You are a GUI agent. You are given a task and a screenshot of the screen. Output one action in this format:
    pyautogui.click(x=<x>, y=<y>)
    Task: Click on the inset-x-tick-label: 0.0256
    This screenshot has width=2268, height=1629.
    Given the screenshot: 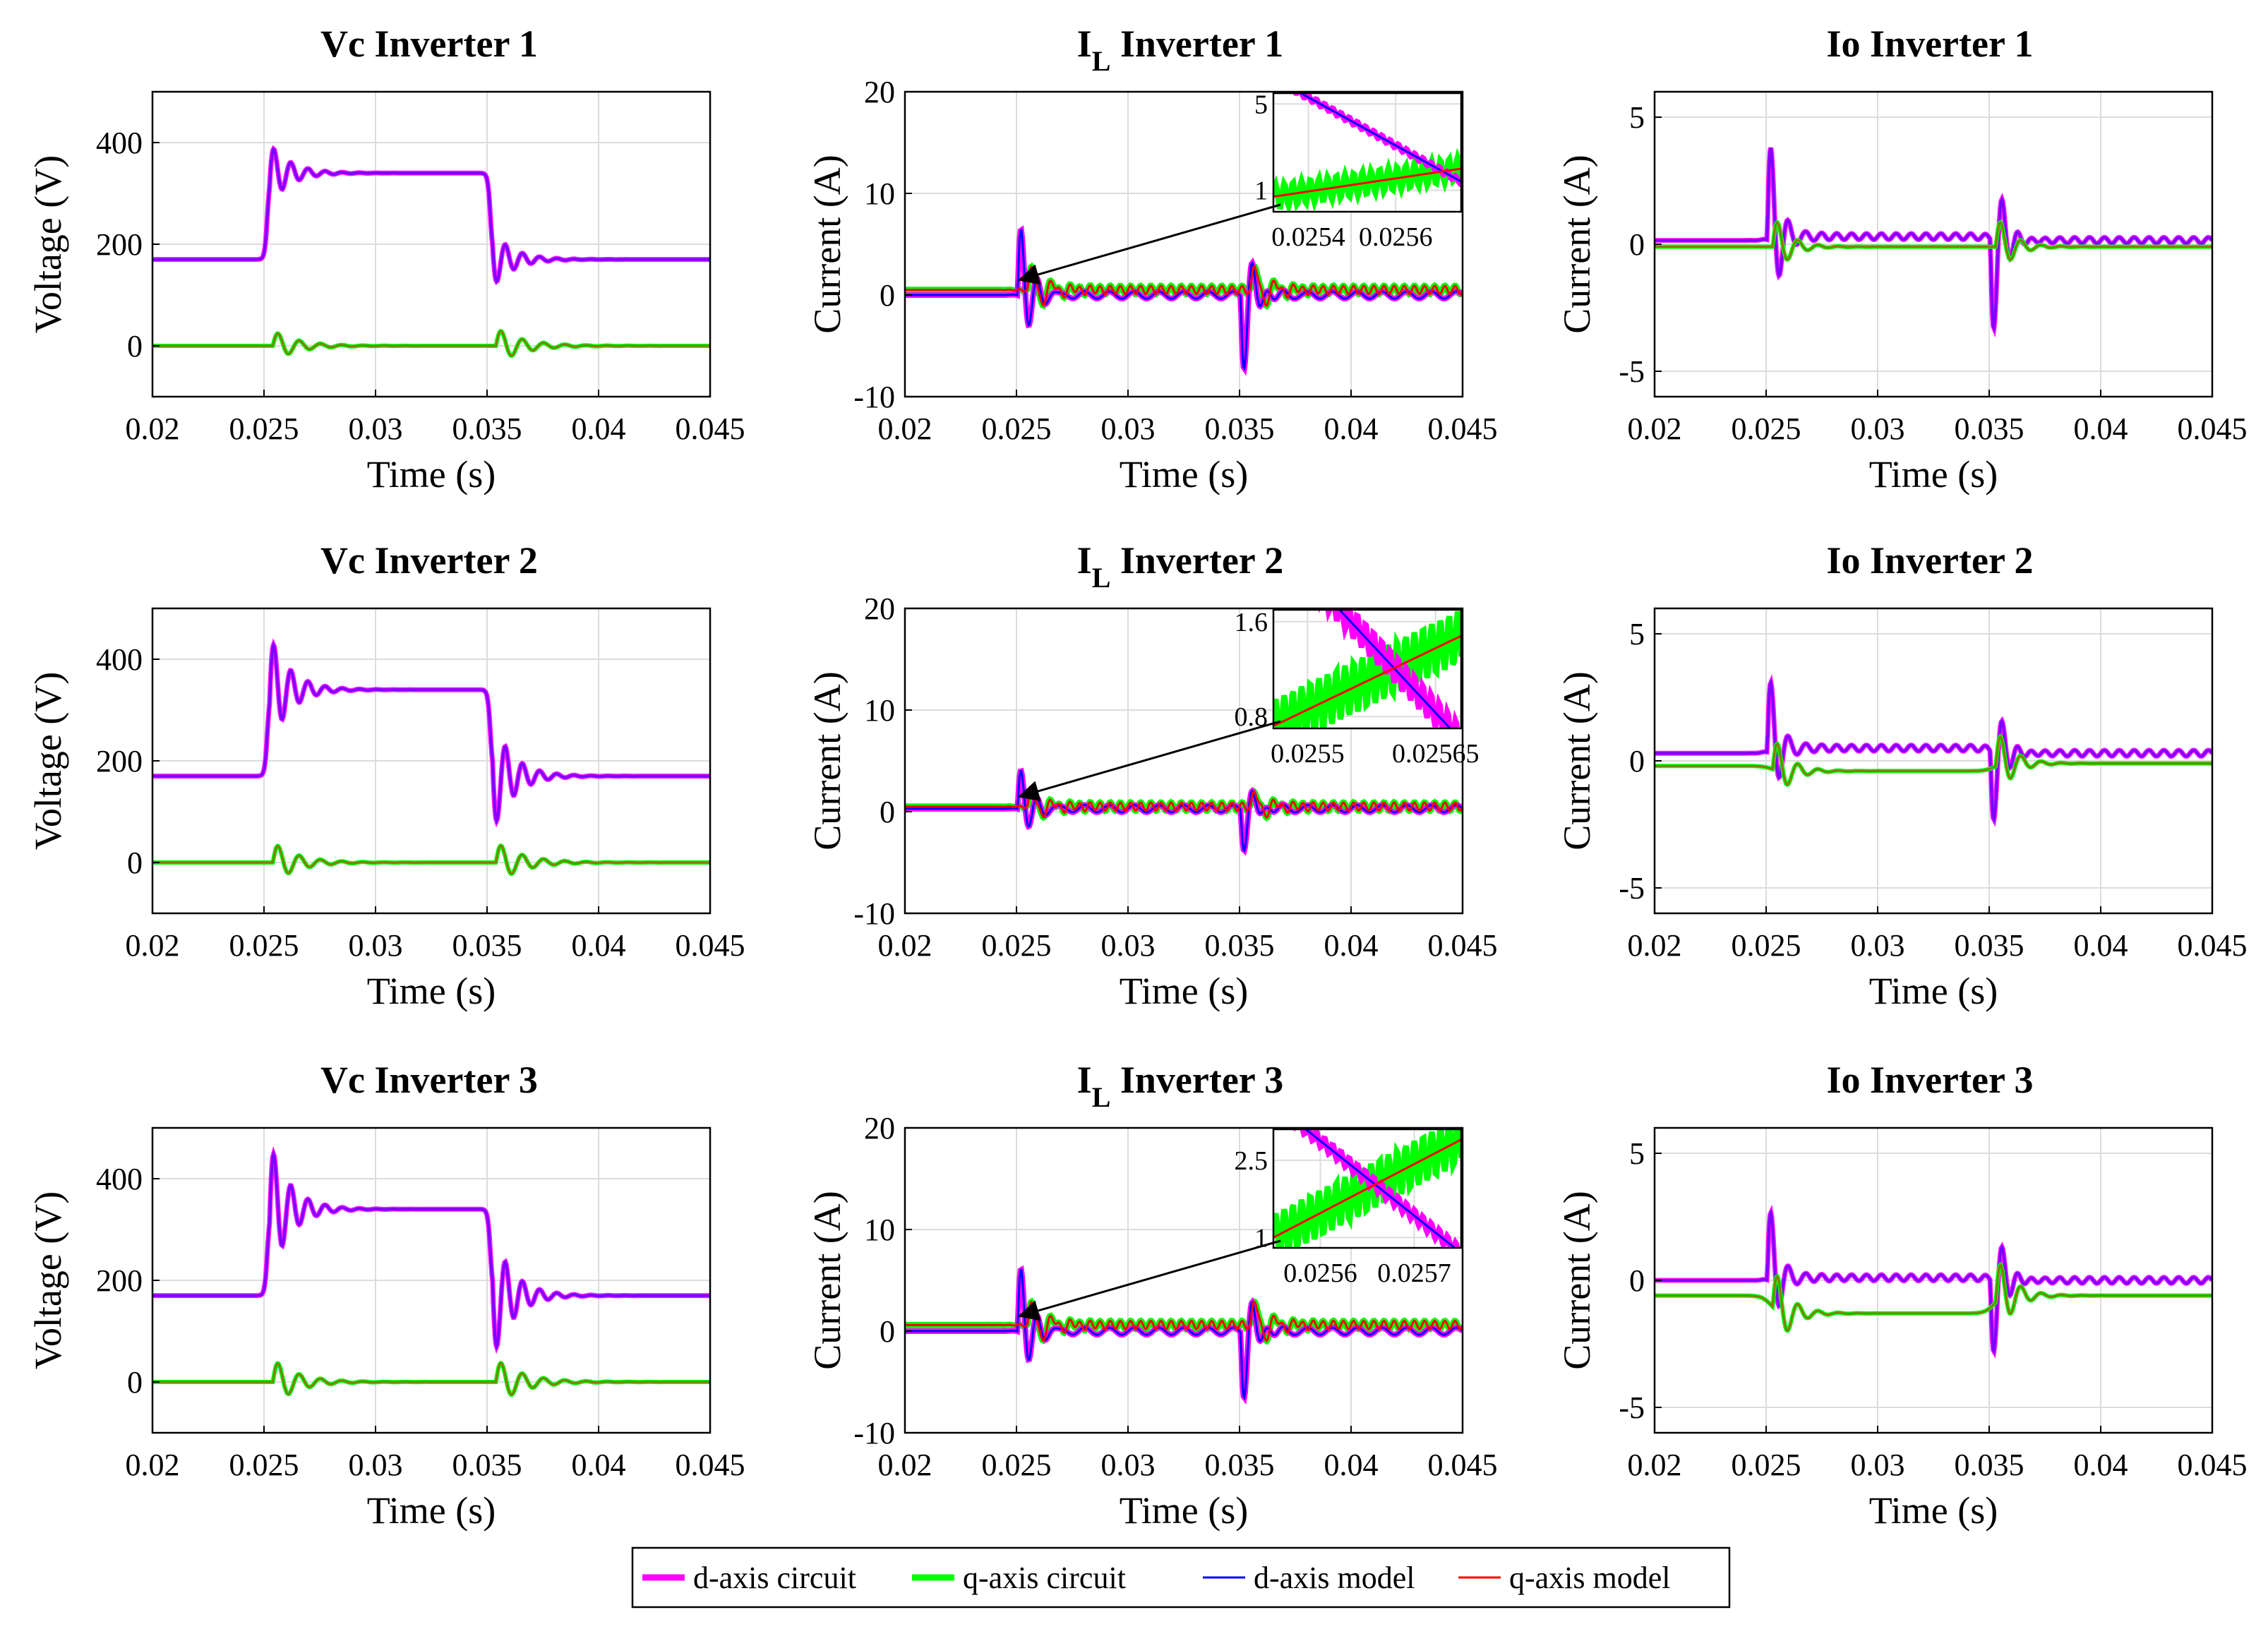 What is the action you would take?
    pyautogui.click(x=1396, y=237)
    